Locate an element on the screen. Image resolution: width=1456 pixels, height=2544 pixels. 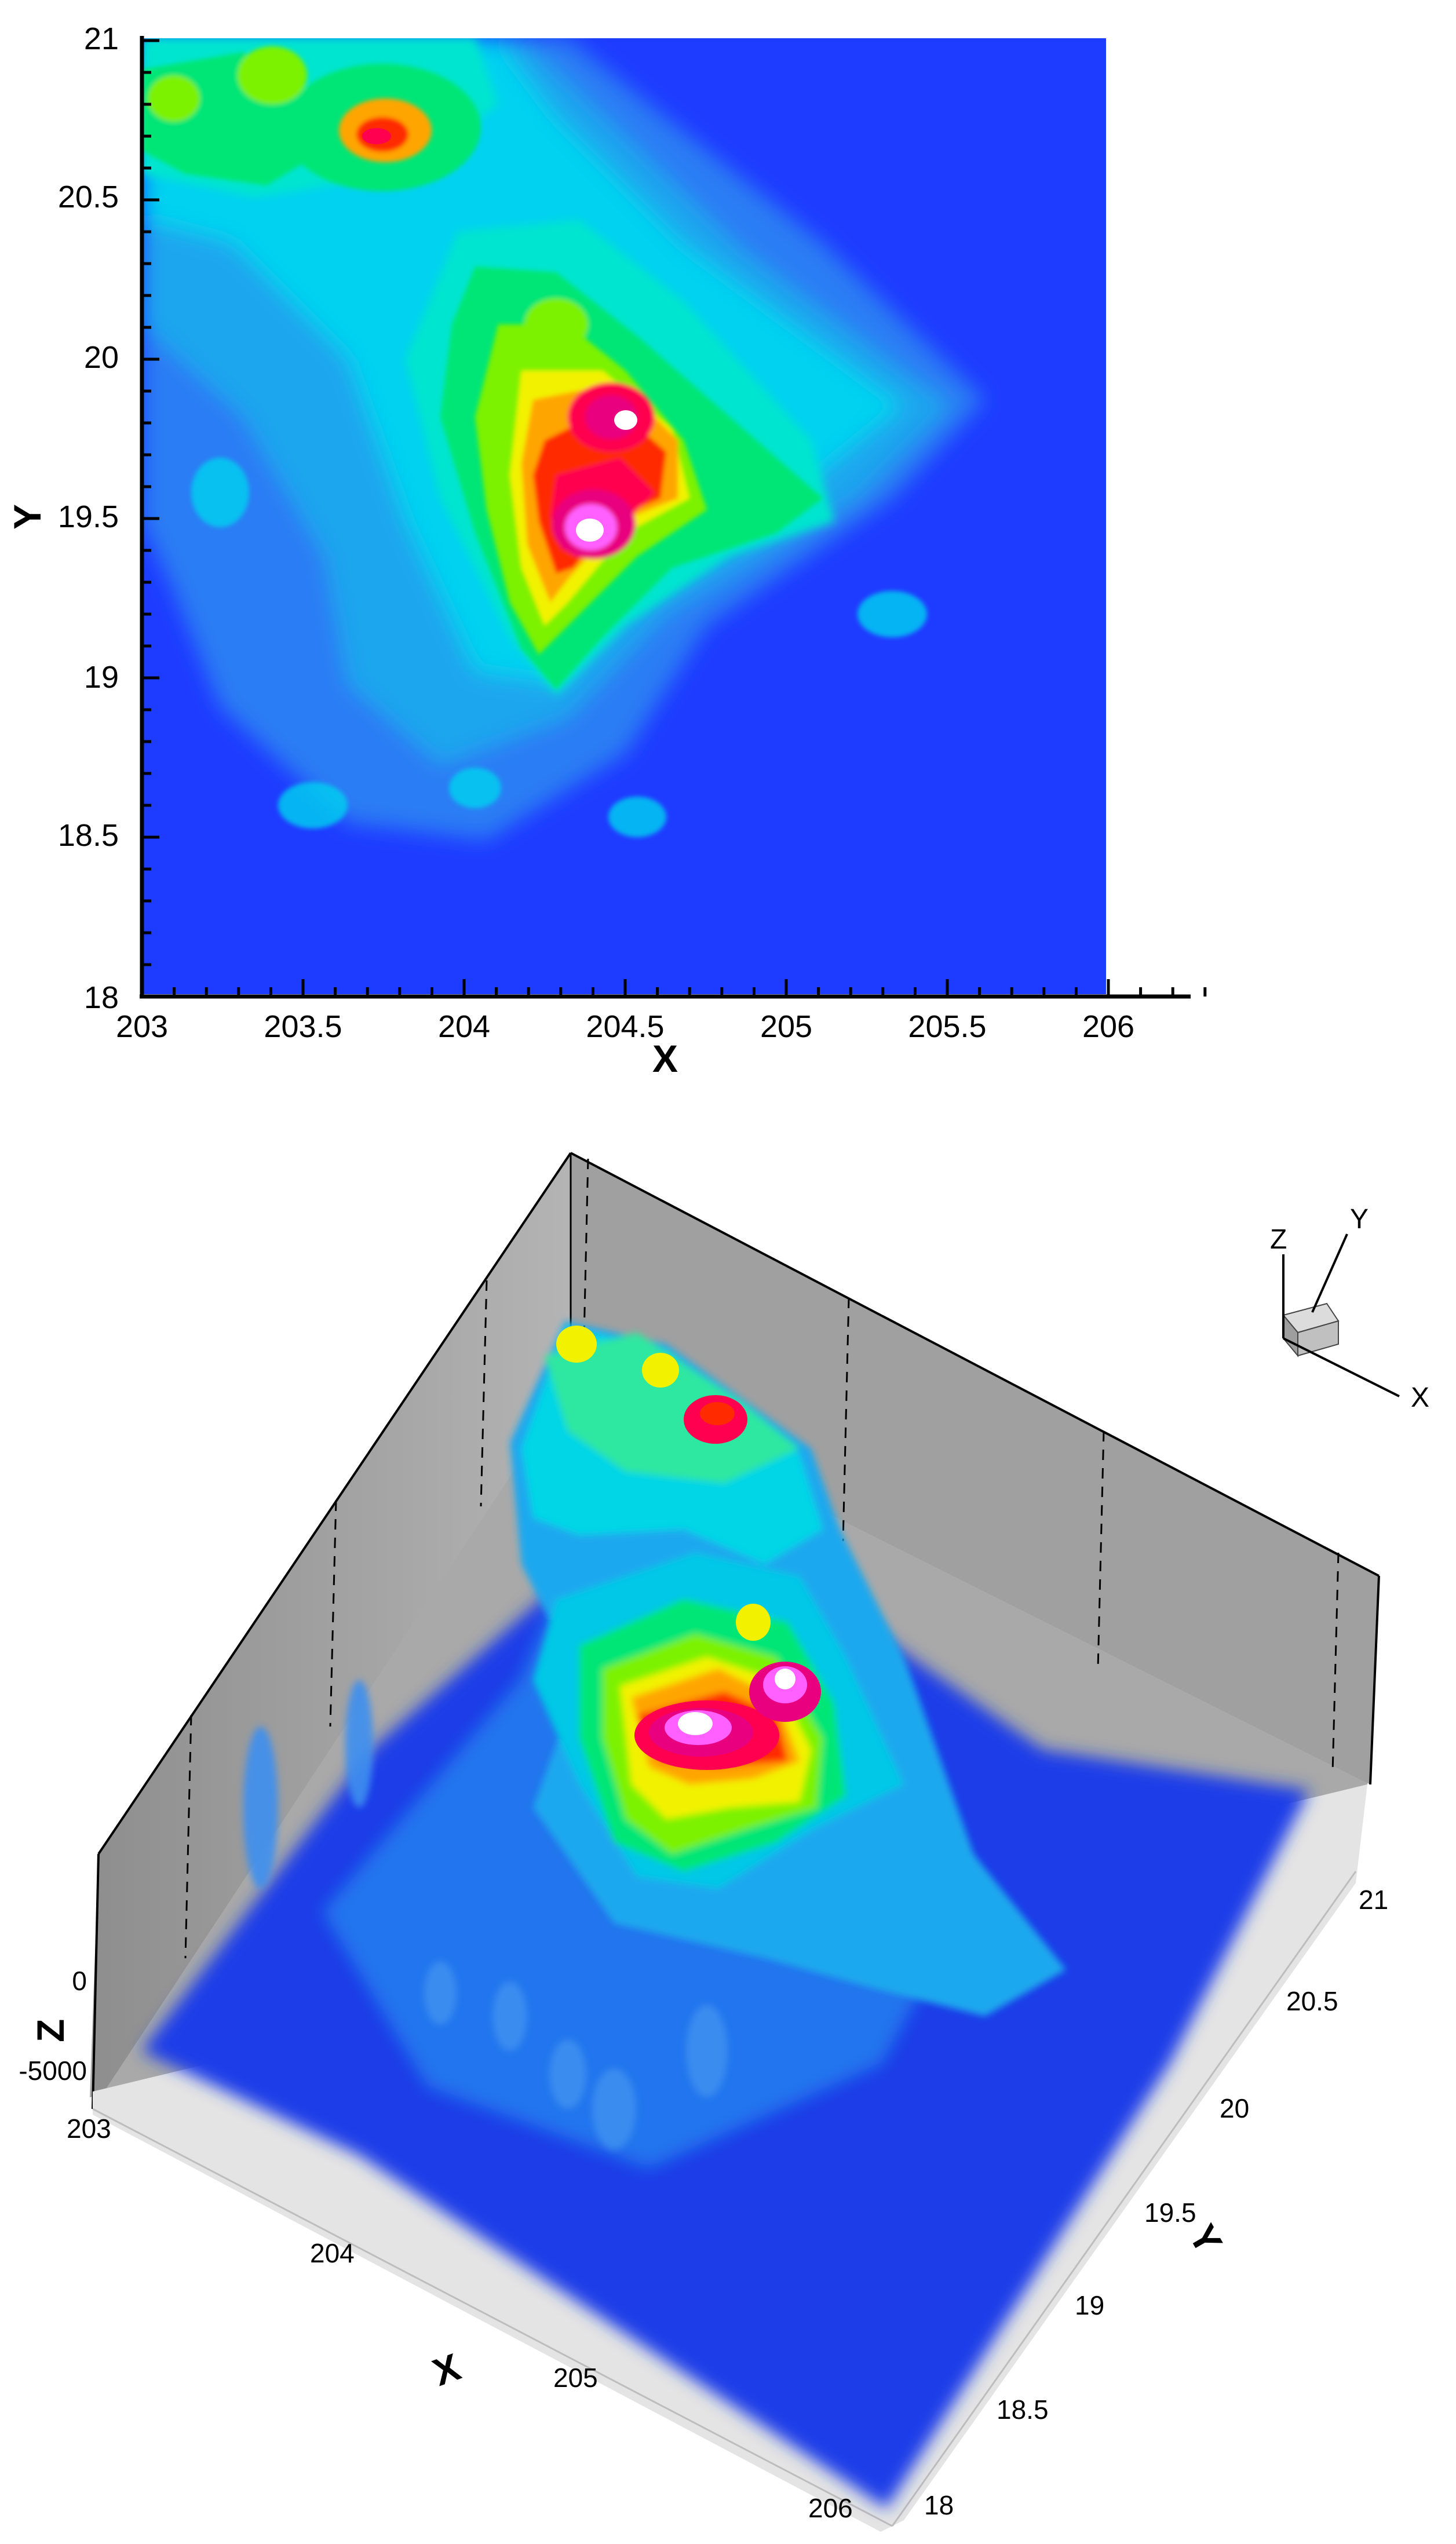
x-axis-title: X is located at coordinates (665, 1058).